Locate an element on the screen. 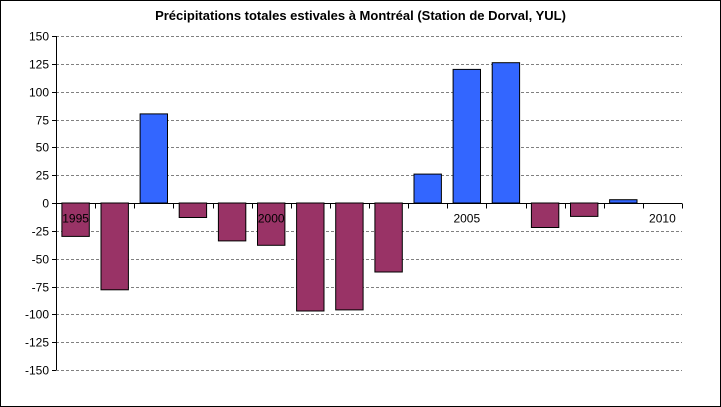 The height and width of the screenshot is (407, 721). bar-2006 is located at coordinates (506, 133).